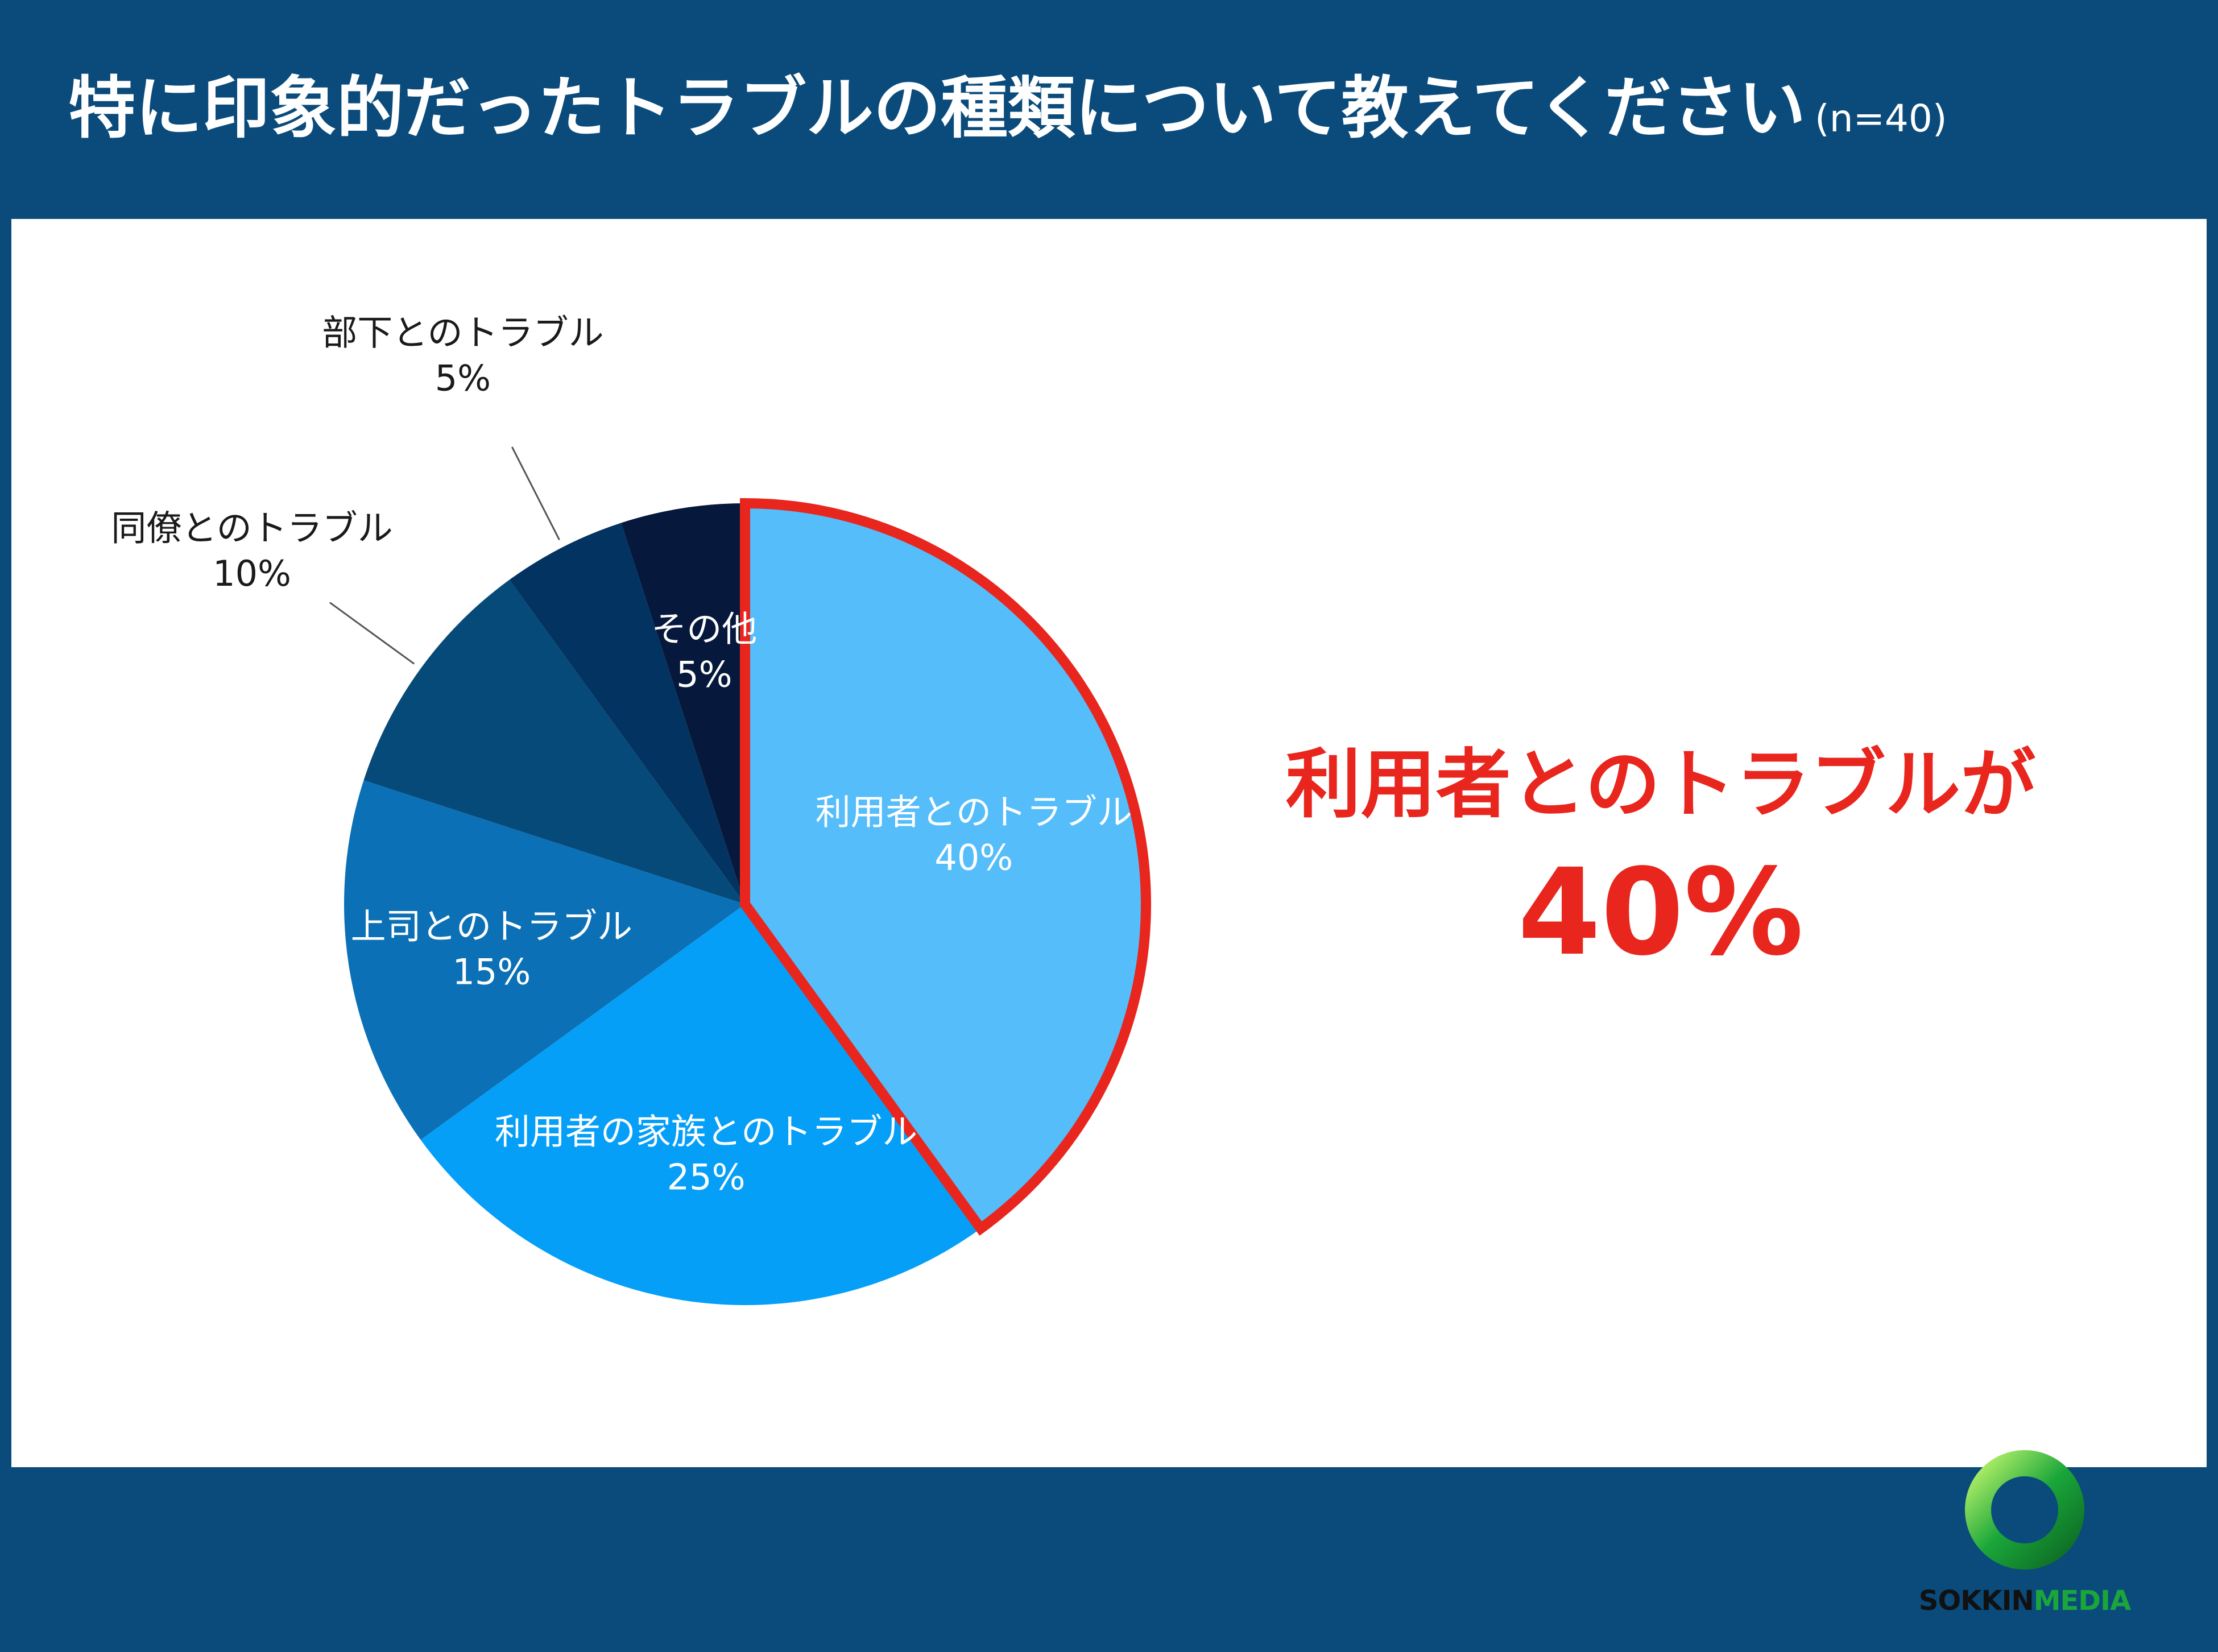  I want to click on highlighted-slice-outline, so click(945, 867).